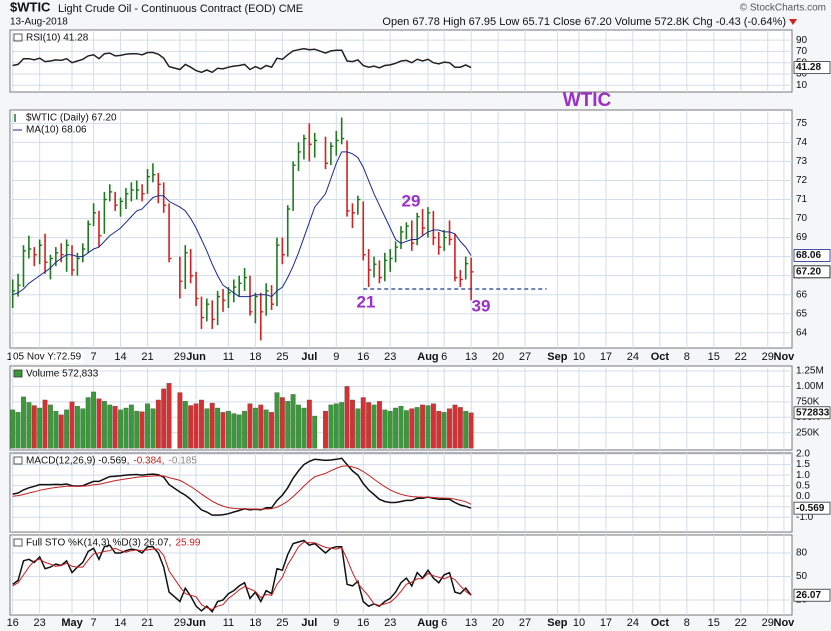 The image size is (831, 631). Describe the element at coordinates (660, 623) in the screenshot. I see `x-tick-label: Oct` at that location.